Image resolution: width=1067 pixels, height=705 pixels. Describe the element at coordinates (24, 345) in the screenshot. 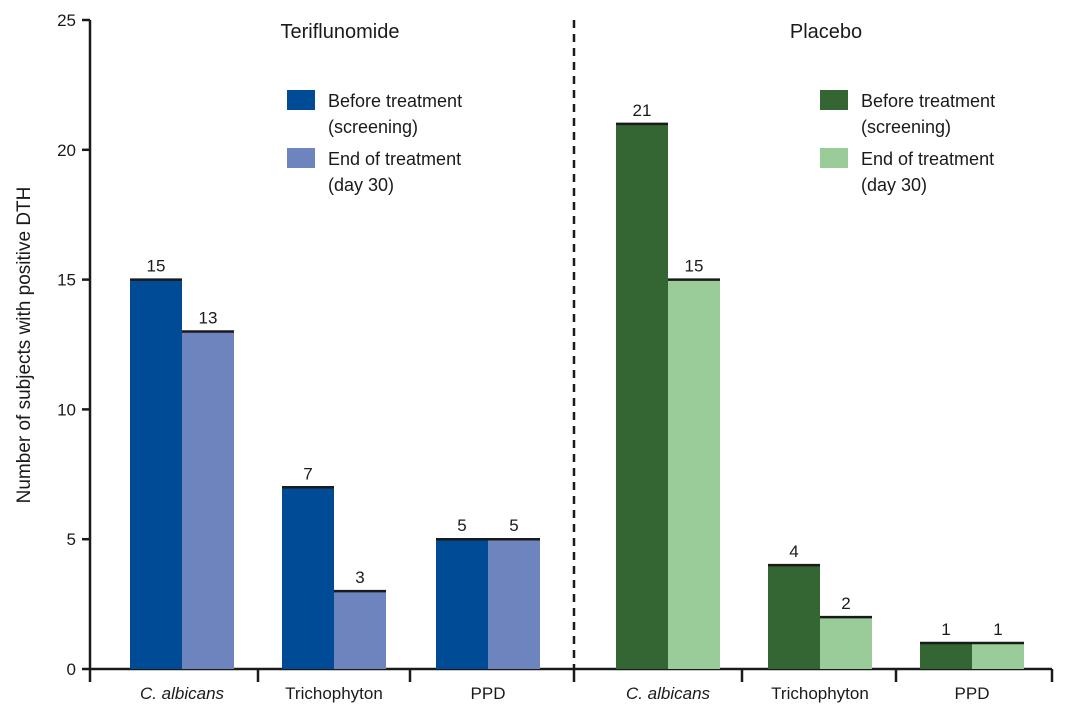

I see `y-axis-title: Number of subjects with positive DTH` at that location.